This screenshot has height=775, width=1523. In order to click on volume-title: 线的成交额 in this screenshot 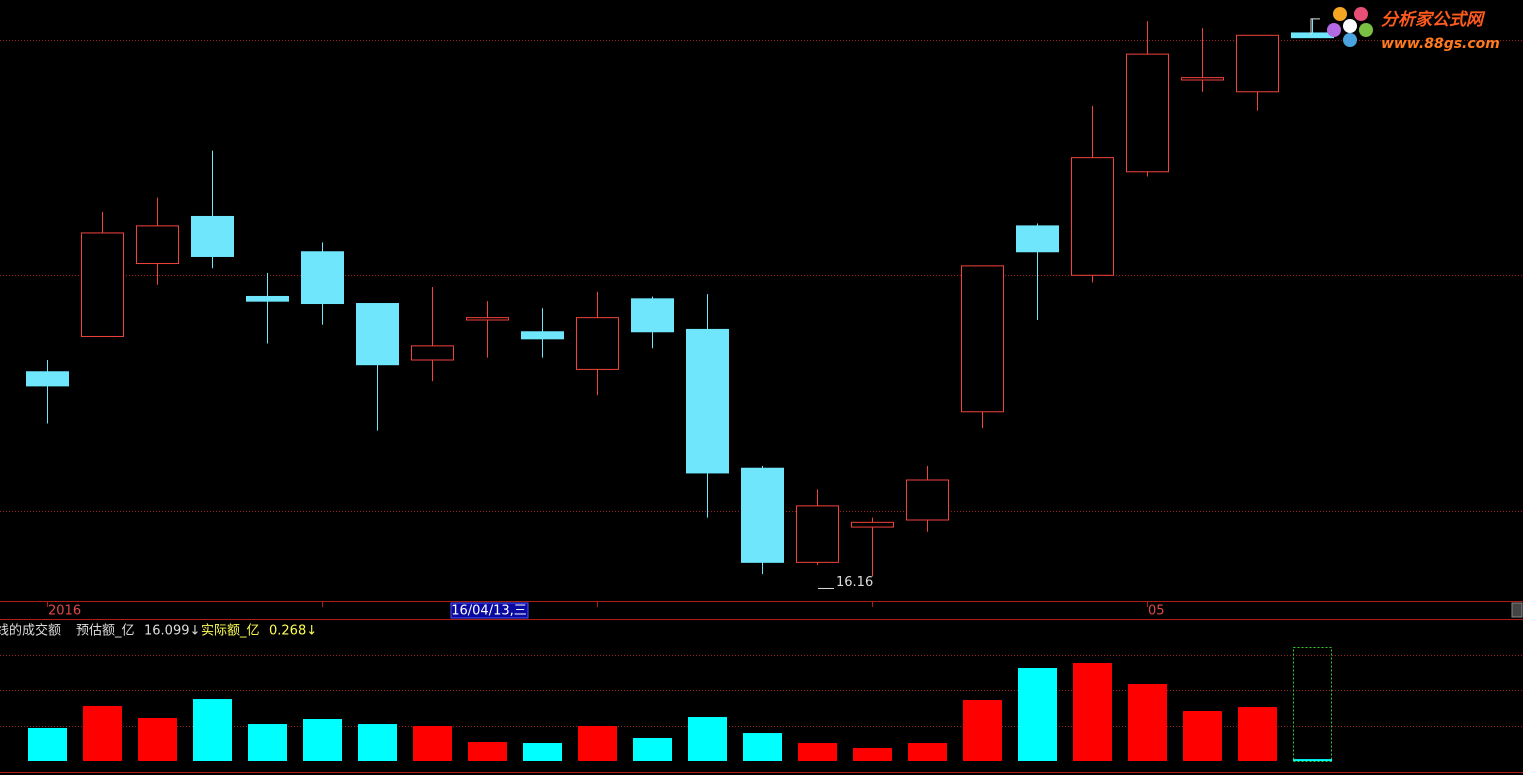, I will do `click(30, 631)`.